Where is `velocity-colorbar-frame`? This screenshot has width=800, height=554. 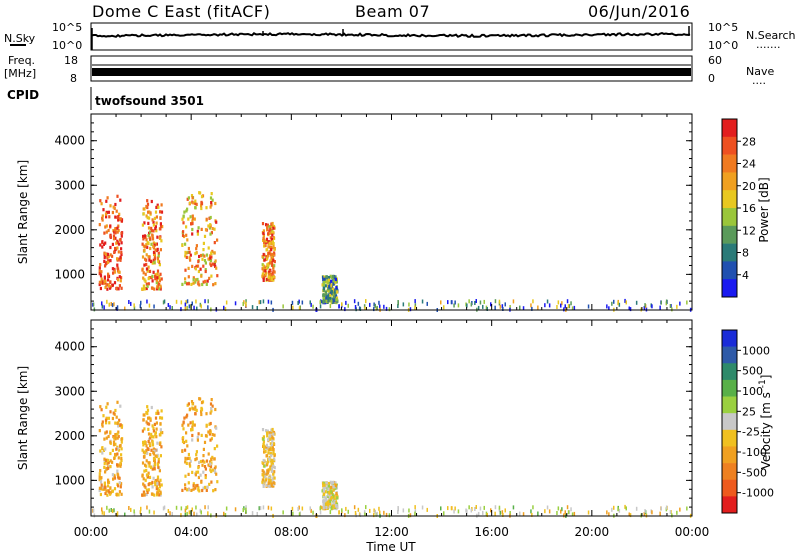
velocity-colorbar-frame is located at coordinates (729, 421).